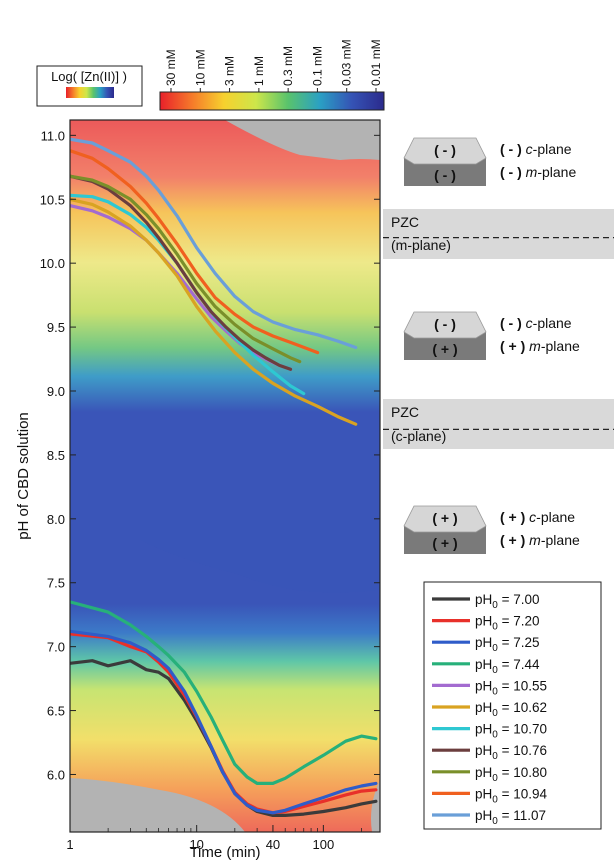 Image resolution: width=614 pixels, height=862 pixels. What do you see at coordinates (511, 687) in the screenshot?
I see `legend-label: pH0 = 10.55` at bounding box center [511, 687].